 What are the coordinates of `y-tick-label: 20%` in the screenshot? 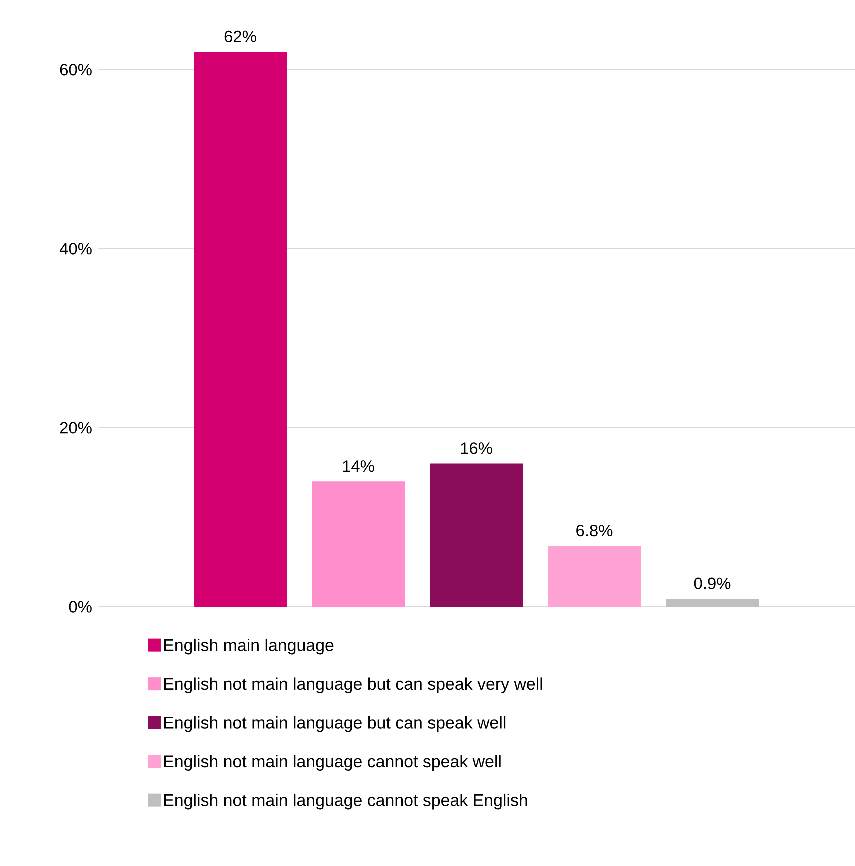 It's located at (76, 428).